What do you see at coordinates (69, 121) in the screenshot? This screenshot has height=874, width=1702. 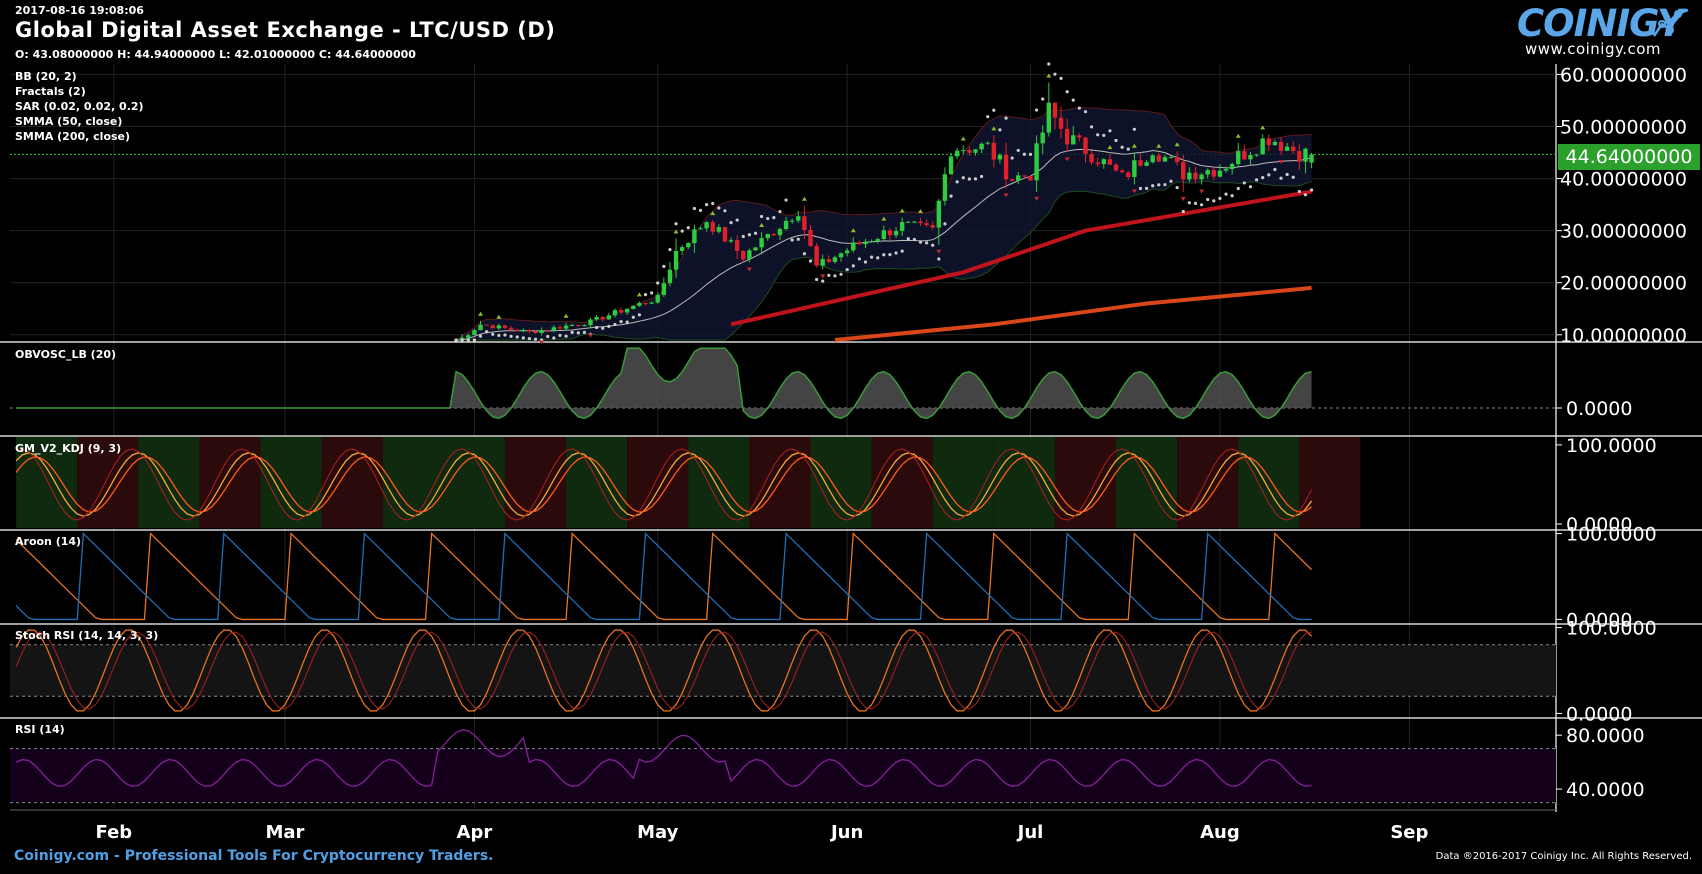 I see `indicator-smma50: SMMA (50, close)` at bounding box center [69, 121].